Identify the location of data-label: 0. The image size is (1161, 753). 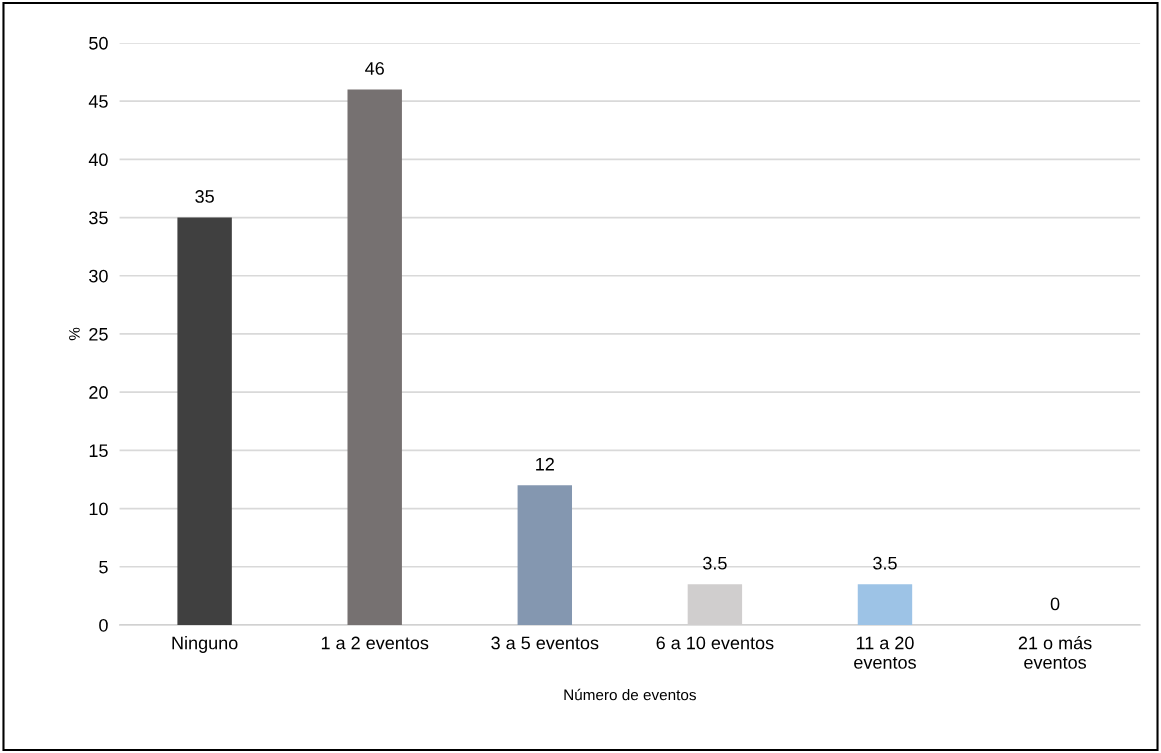
(1055, 604).